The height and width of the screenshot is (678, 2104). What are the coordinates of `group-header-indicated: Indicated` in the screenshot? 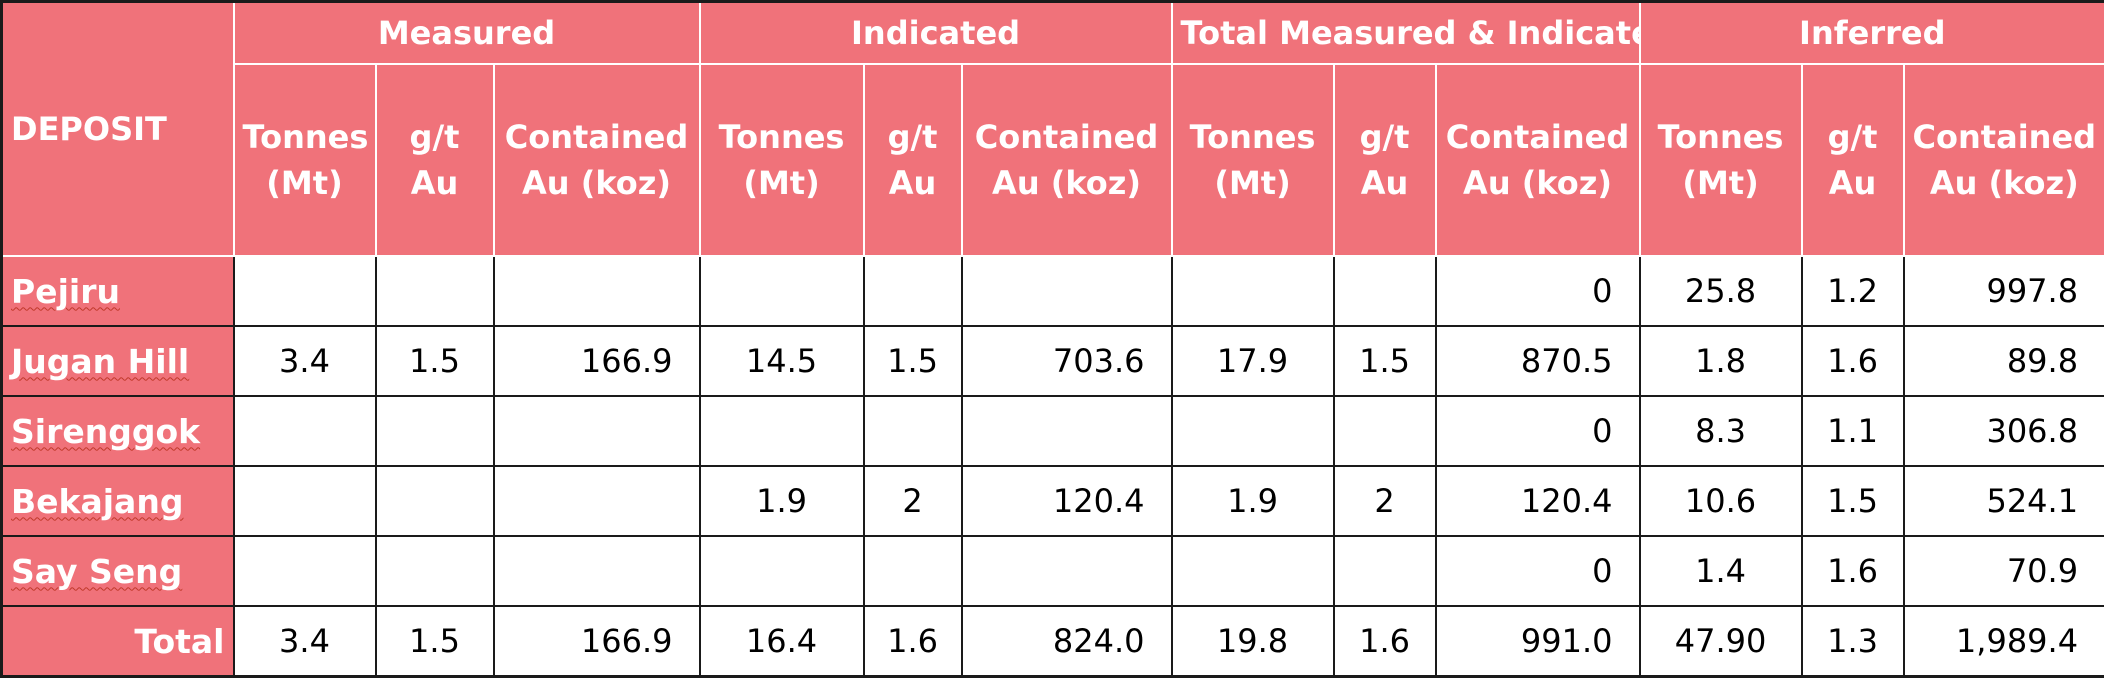 It's located at (936, 33).